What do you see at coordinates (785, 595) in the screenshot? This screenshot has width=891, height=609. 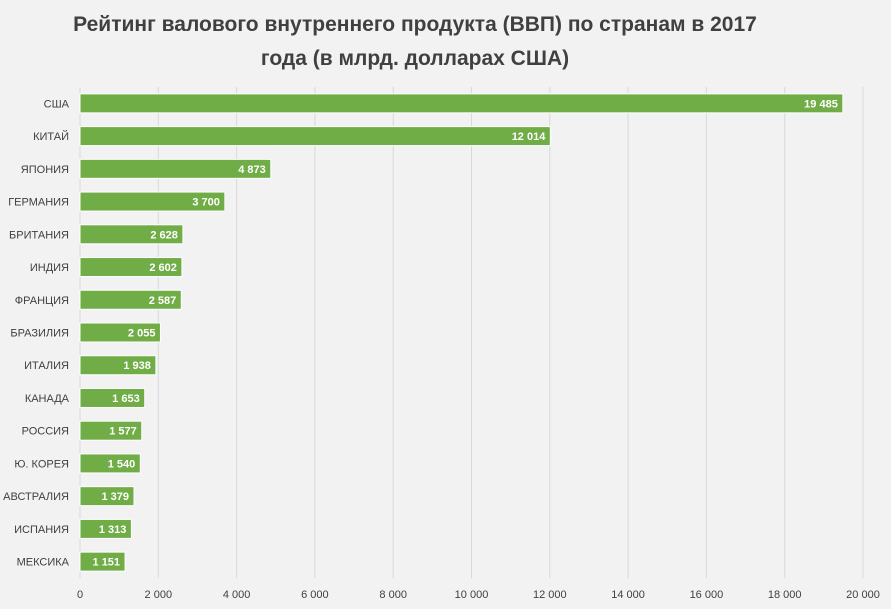 I see `x-tick-label: 18 000` at bounding box center [785, 595].